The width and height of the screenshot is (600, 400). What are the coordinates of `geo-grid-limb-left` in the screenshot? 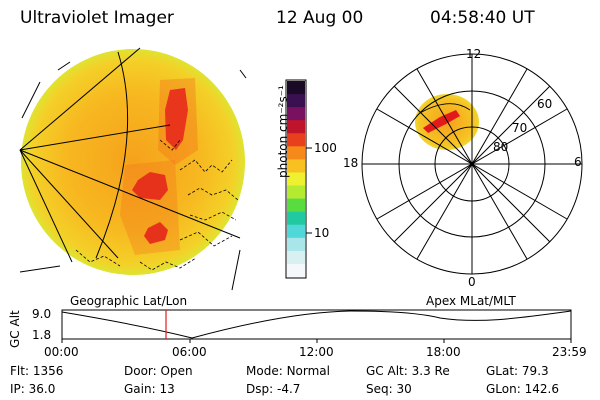 It's located at (31, 100).